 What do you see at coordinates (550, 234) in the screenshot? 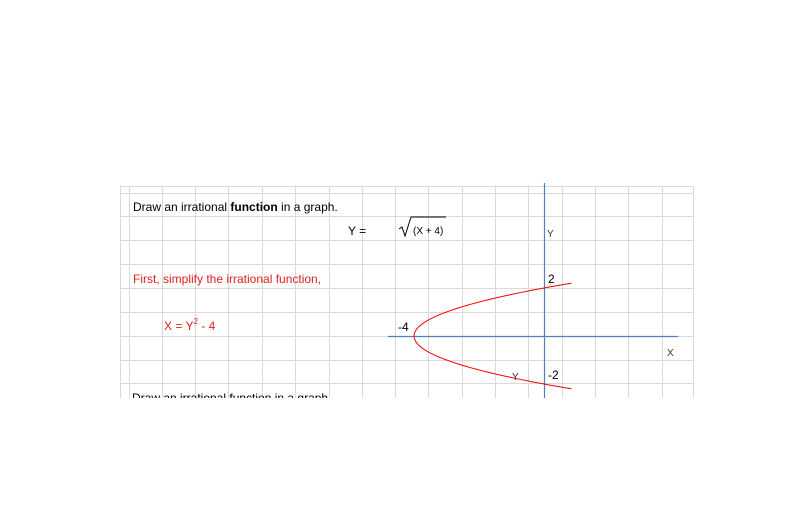
I see `y-axis-label: Y` at bounding box center [550, 234].